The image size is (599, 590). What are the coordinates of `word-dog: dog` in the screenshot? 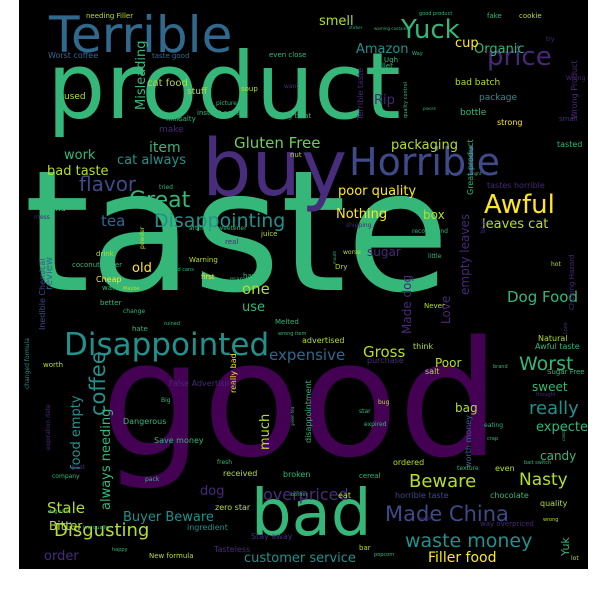 It's located at (212, 491).